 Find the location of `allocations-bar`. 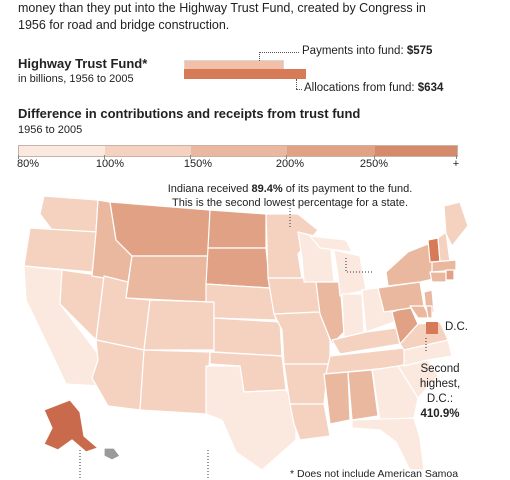

allocations-bar is located at coordinates (245, 74).